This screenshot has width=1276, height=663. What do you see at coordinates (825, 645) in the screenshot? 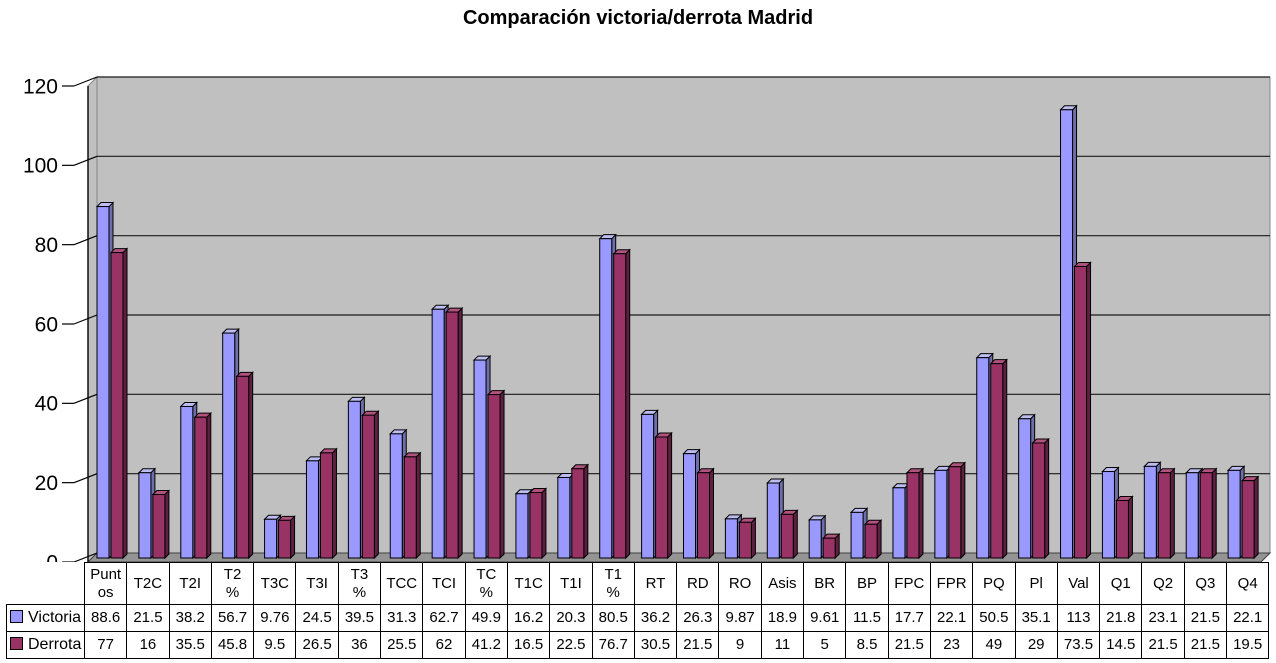
I see `value-derrota-br: 5` at bounding box center [825, 645].